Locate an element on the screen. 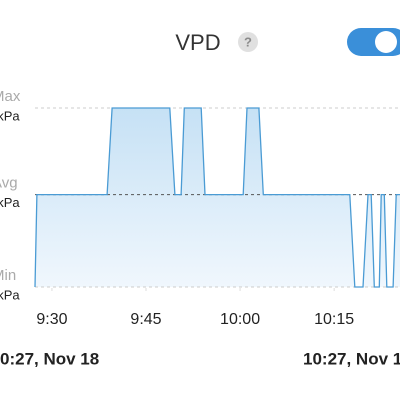  y-level-name: Max is located at coordinates (10, 96).